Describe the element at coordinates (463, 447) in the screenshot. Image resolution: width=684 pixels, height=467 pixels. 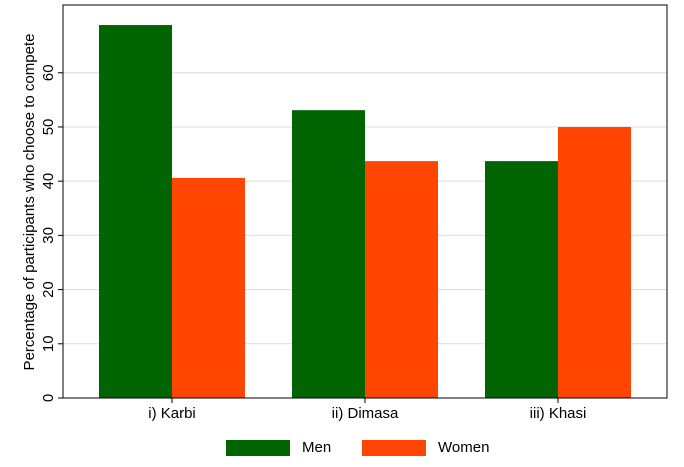
I see `legend-label: Women` at that location.